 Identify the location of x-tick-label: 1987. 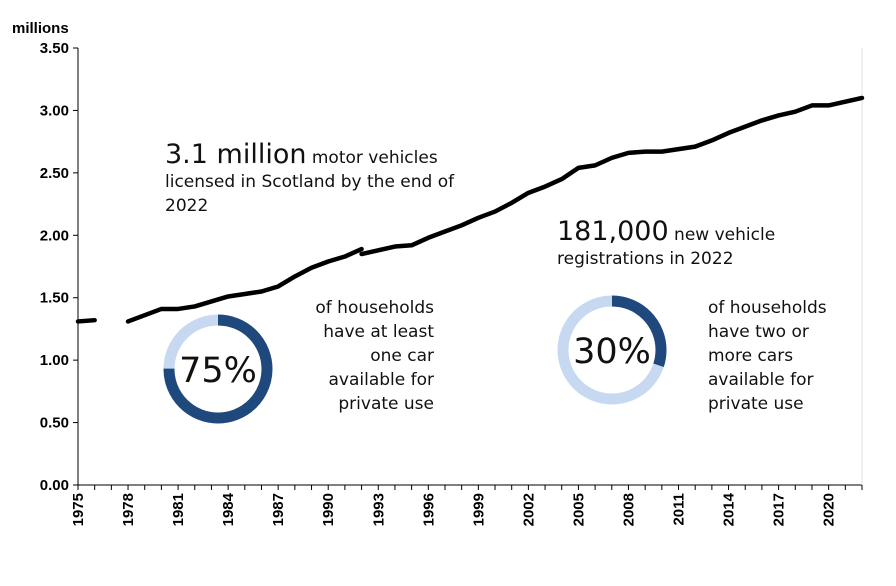
(278, 509).